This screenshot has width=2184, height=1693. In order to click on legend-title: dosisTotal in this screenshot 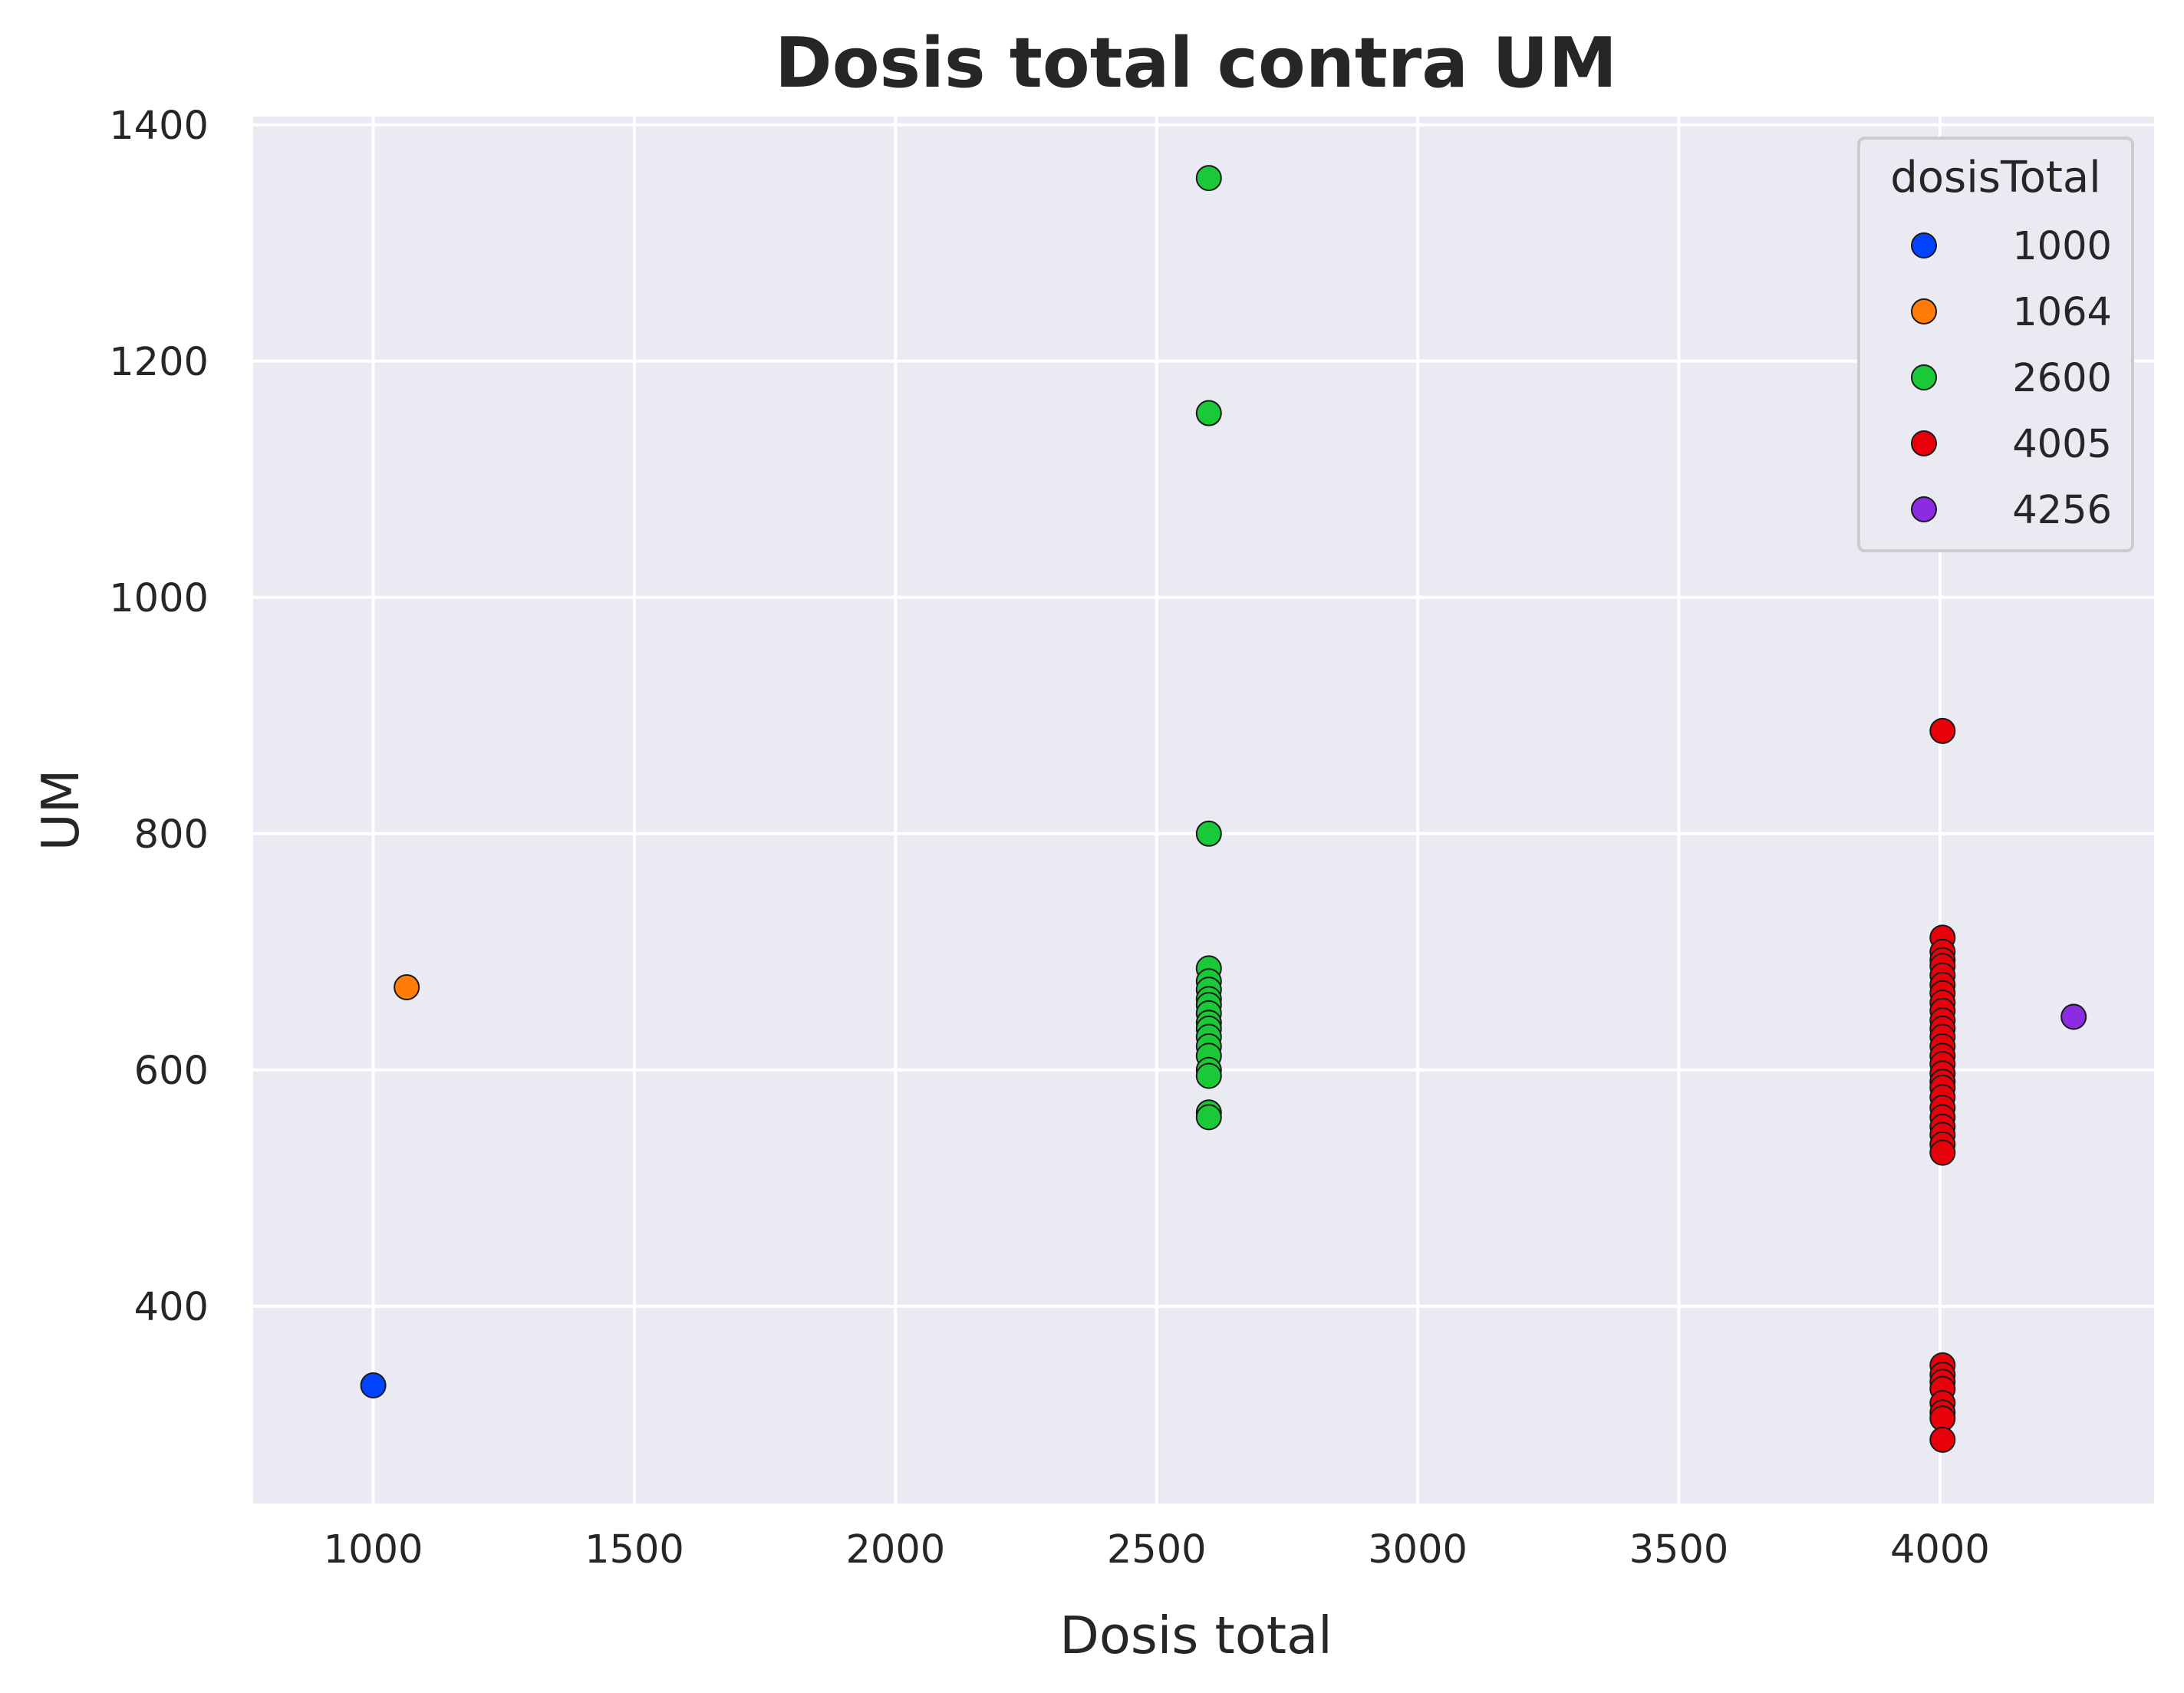, I will do `click(1995, 178)`.